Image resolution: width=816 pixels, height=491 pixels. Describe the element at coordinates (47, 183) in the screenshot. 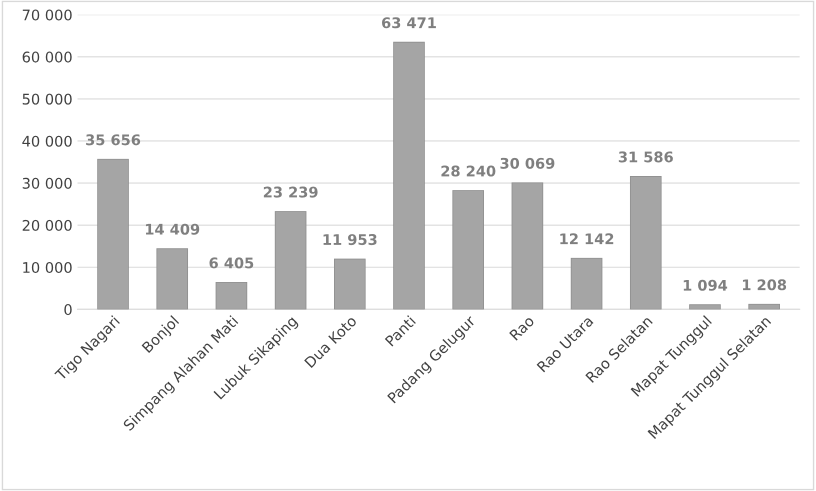

I see `y-tick-label: 30 000` at that location.